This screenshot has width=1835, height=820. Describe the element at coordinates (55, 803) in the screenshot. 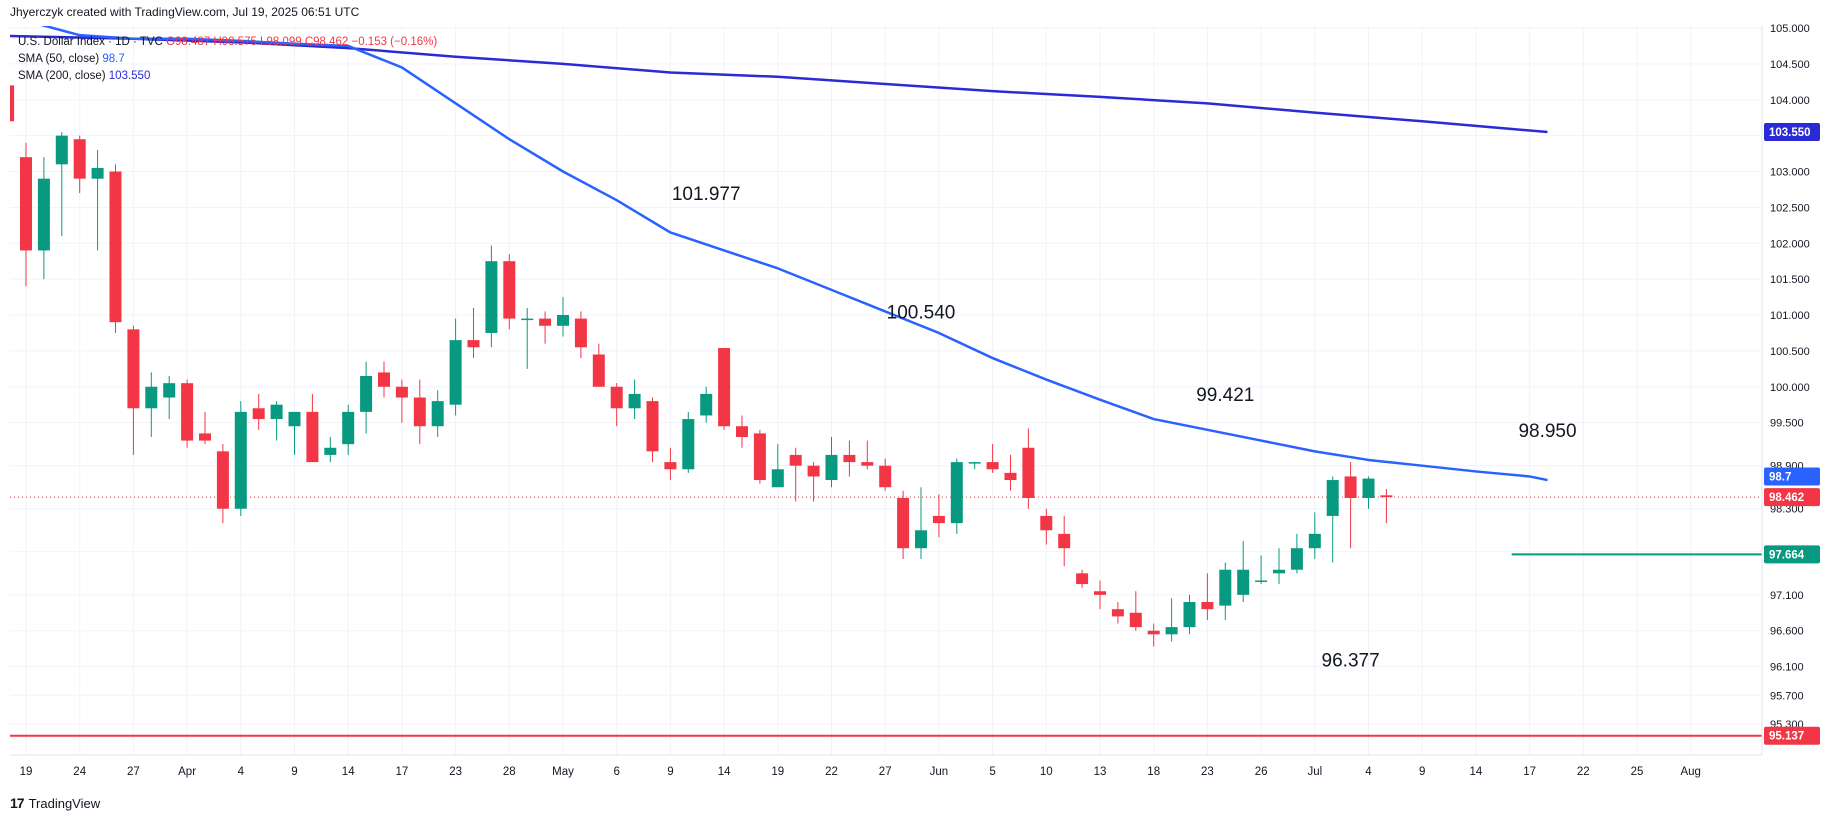

I see `tradingview-brand: 17 TradingView` at that location.